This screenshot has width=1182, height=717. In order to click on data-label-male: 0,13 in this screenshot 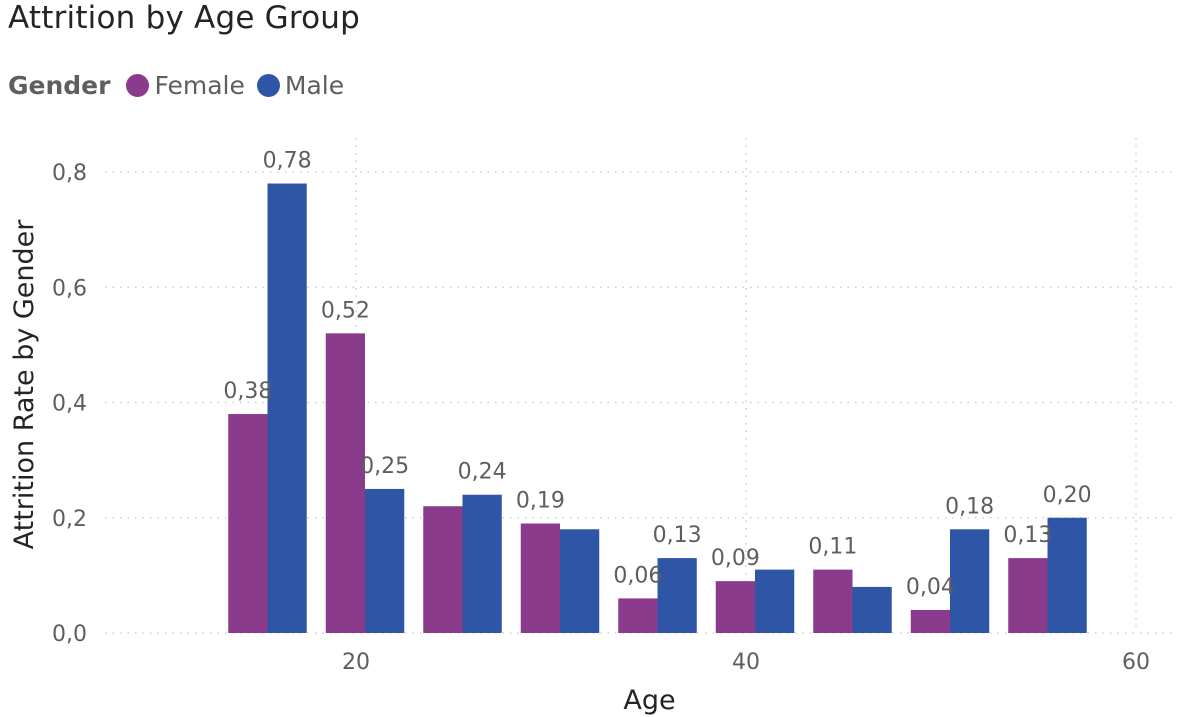, I will do `click(677, 535)`.